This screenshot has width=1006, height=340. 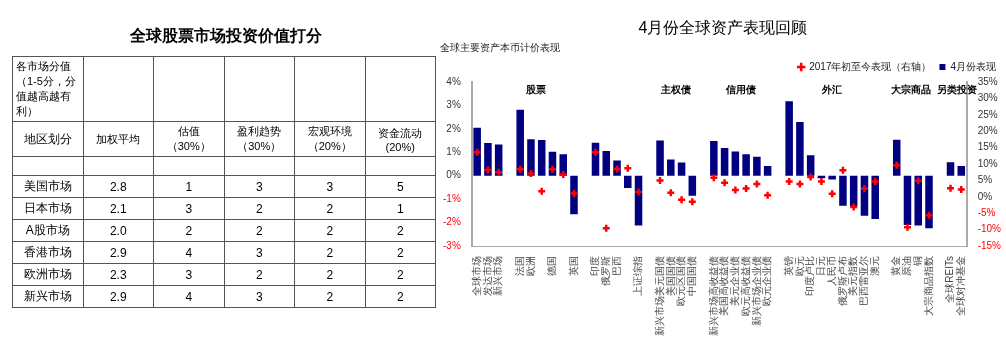 What do you see at coordinates (46, 88) in the screenshot?
I see `text: 各市场分值（1-5分，分值越高越有利）` at bounding box center [46, 88].